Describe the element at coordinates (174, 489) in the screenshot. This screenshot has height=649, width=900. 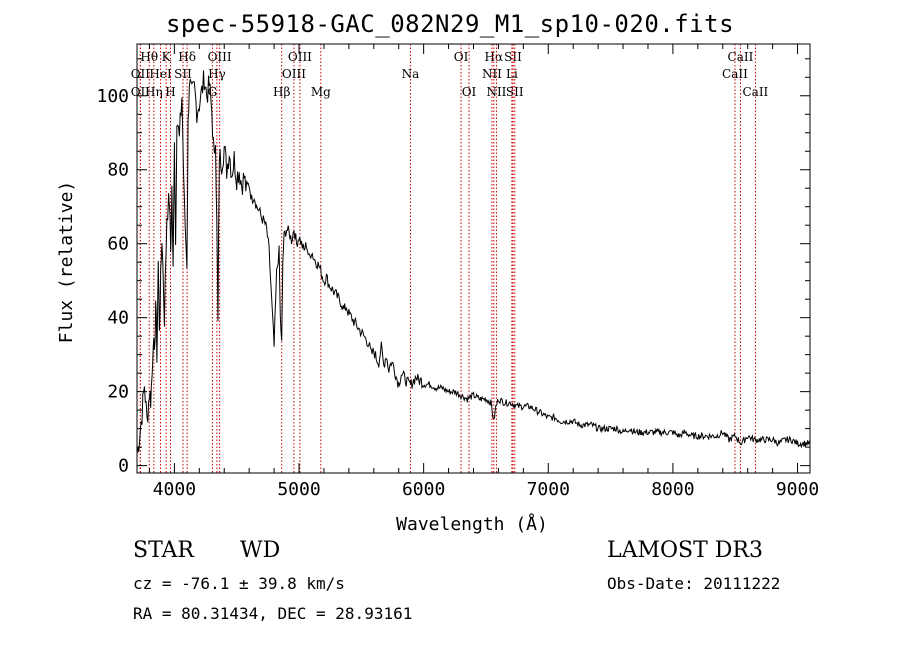
I see `x-tick-label: 4000` at that location.